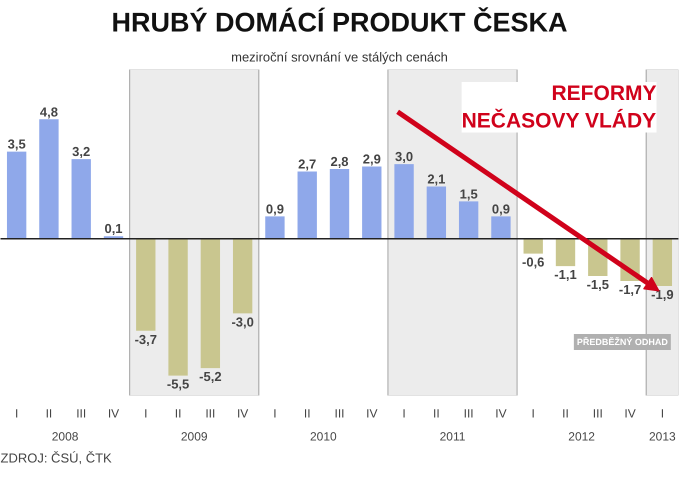 The height and width of the screenshot is (492, 680). What do you see at coordinates (630, 290) in the screenshot?
I see `data-label: -1,7` at bounding box center [630, 290].